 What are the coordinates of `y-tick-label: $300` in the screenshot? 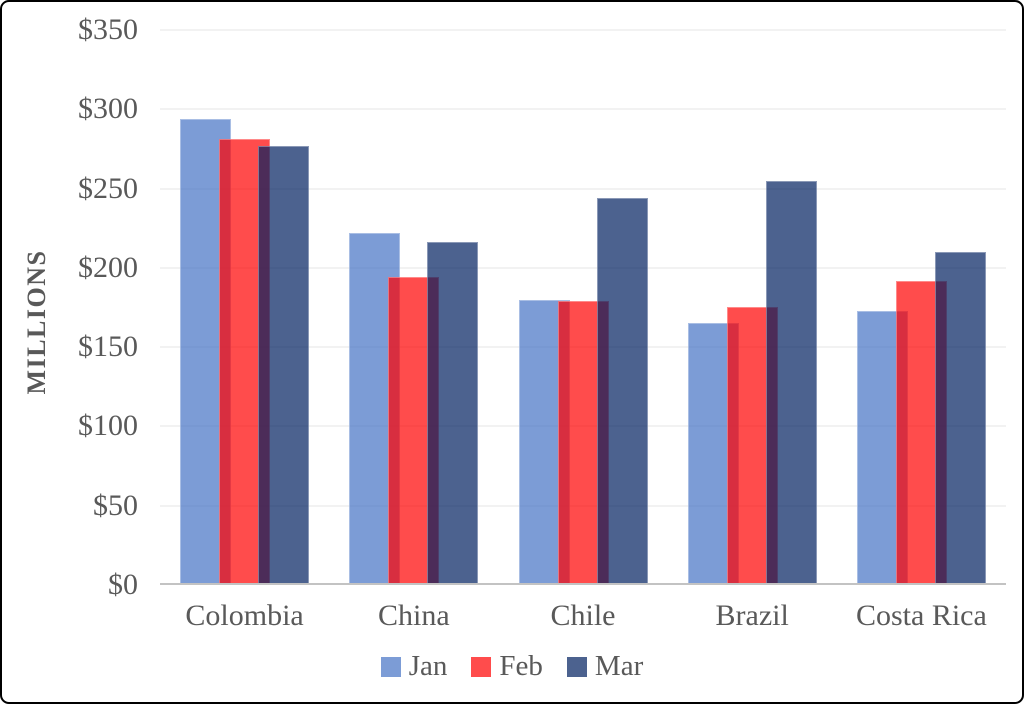 It's located at (108, 109).